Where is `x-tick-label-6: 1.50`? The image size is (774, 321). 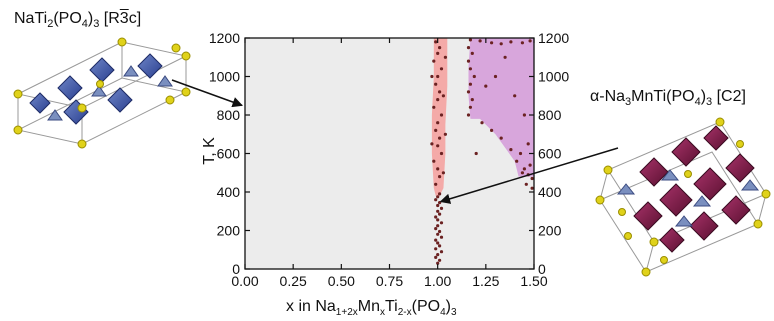
x-tick-label-6: 1.50 is located at coordinates (533, 281).